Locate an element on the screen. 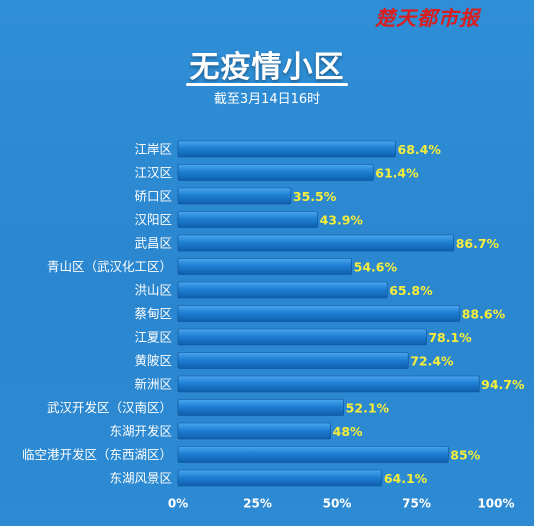 Image resolution: width=534 pixels, height=526 pixels. value-label: 54.6% is located at coordinates (376, 267).